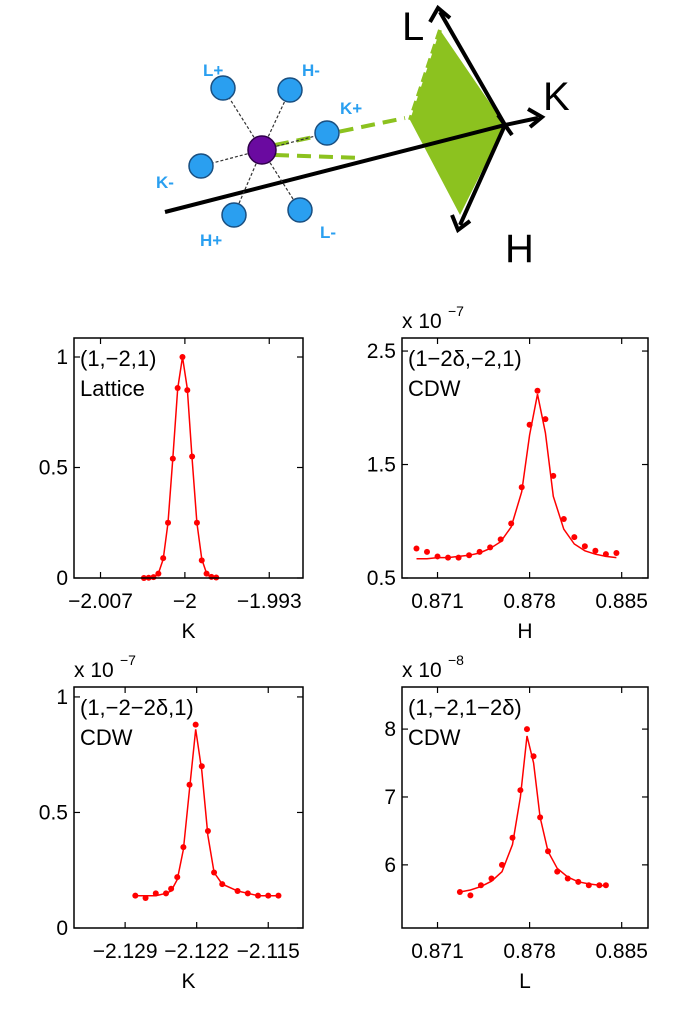  Describe the element at coordinates (311, 70) in the screenshot. I see `diagram-label: H-` at that location.